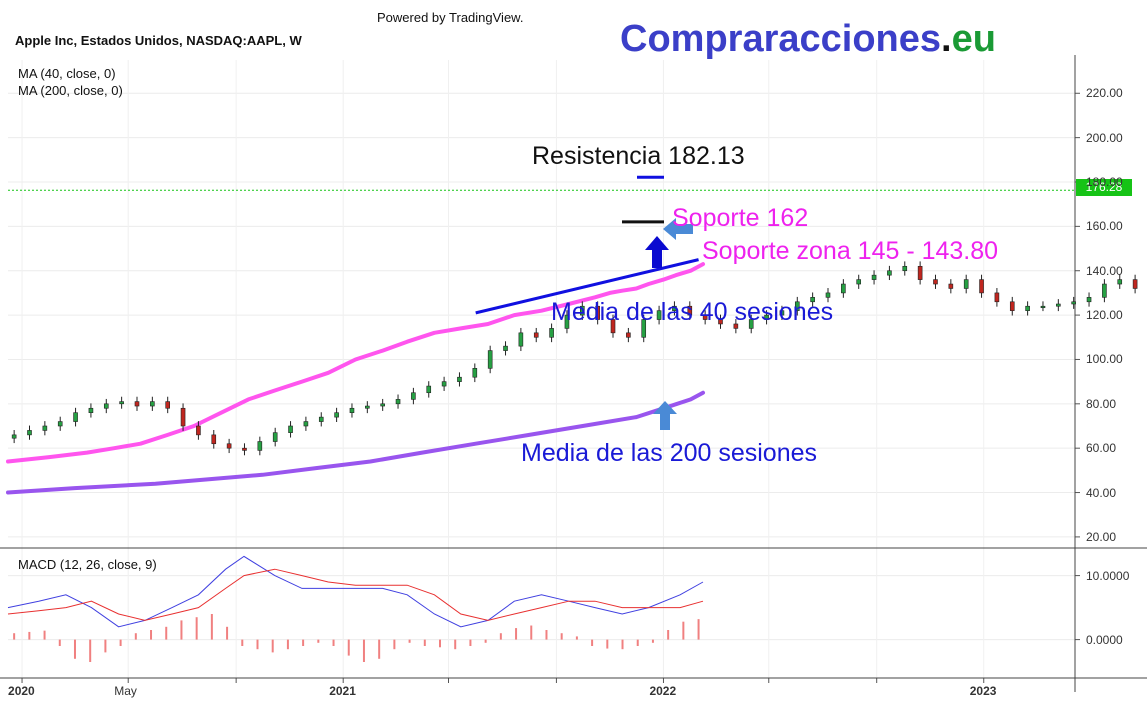  What do you see at coordinates (342, 691) in the screenshot?
I see `time-tick-label: 2021` at bounding box center [342, 691].